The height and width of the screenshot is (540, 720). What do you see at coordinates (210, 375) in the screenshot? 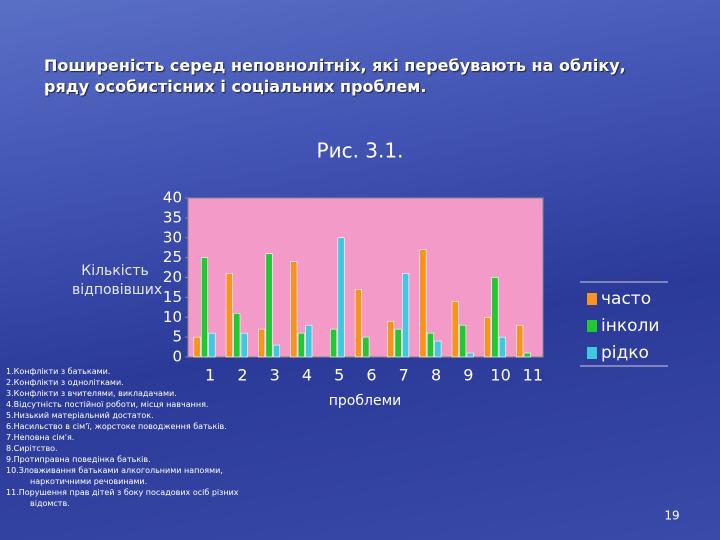
I see `x-tick-label: 1` at bounding box center [210, 375].